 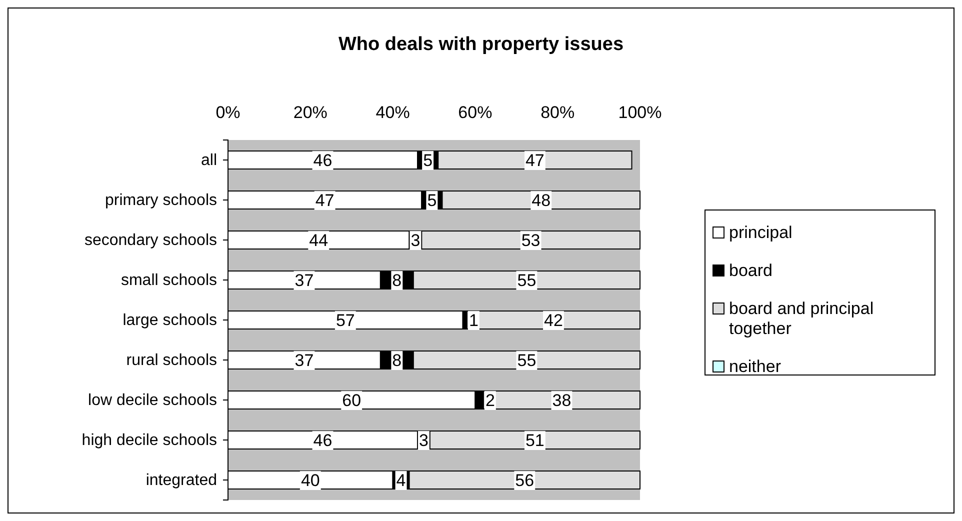 What do you see at coordinates (171, 361) in the screenshot?
I see `y-tick-label: rural schools` at bounding box center [171, 361].